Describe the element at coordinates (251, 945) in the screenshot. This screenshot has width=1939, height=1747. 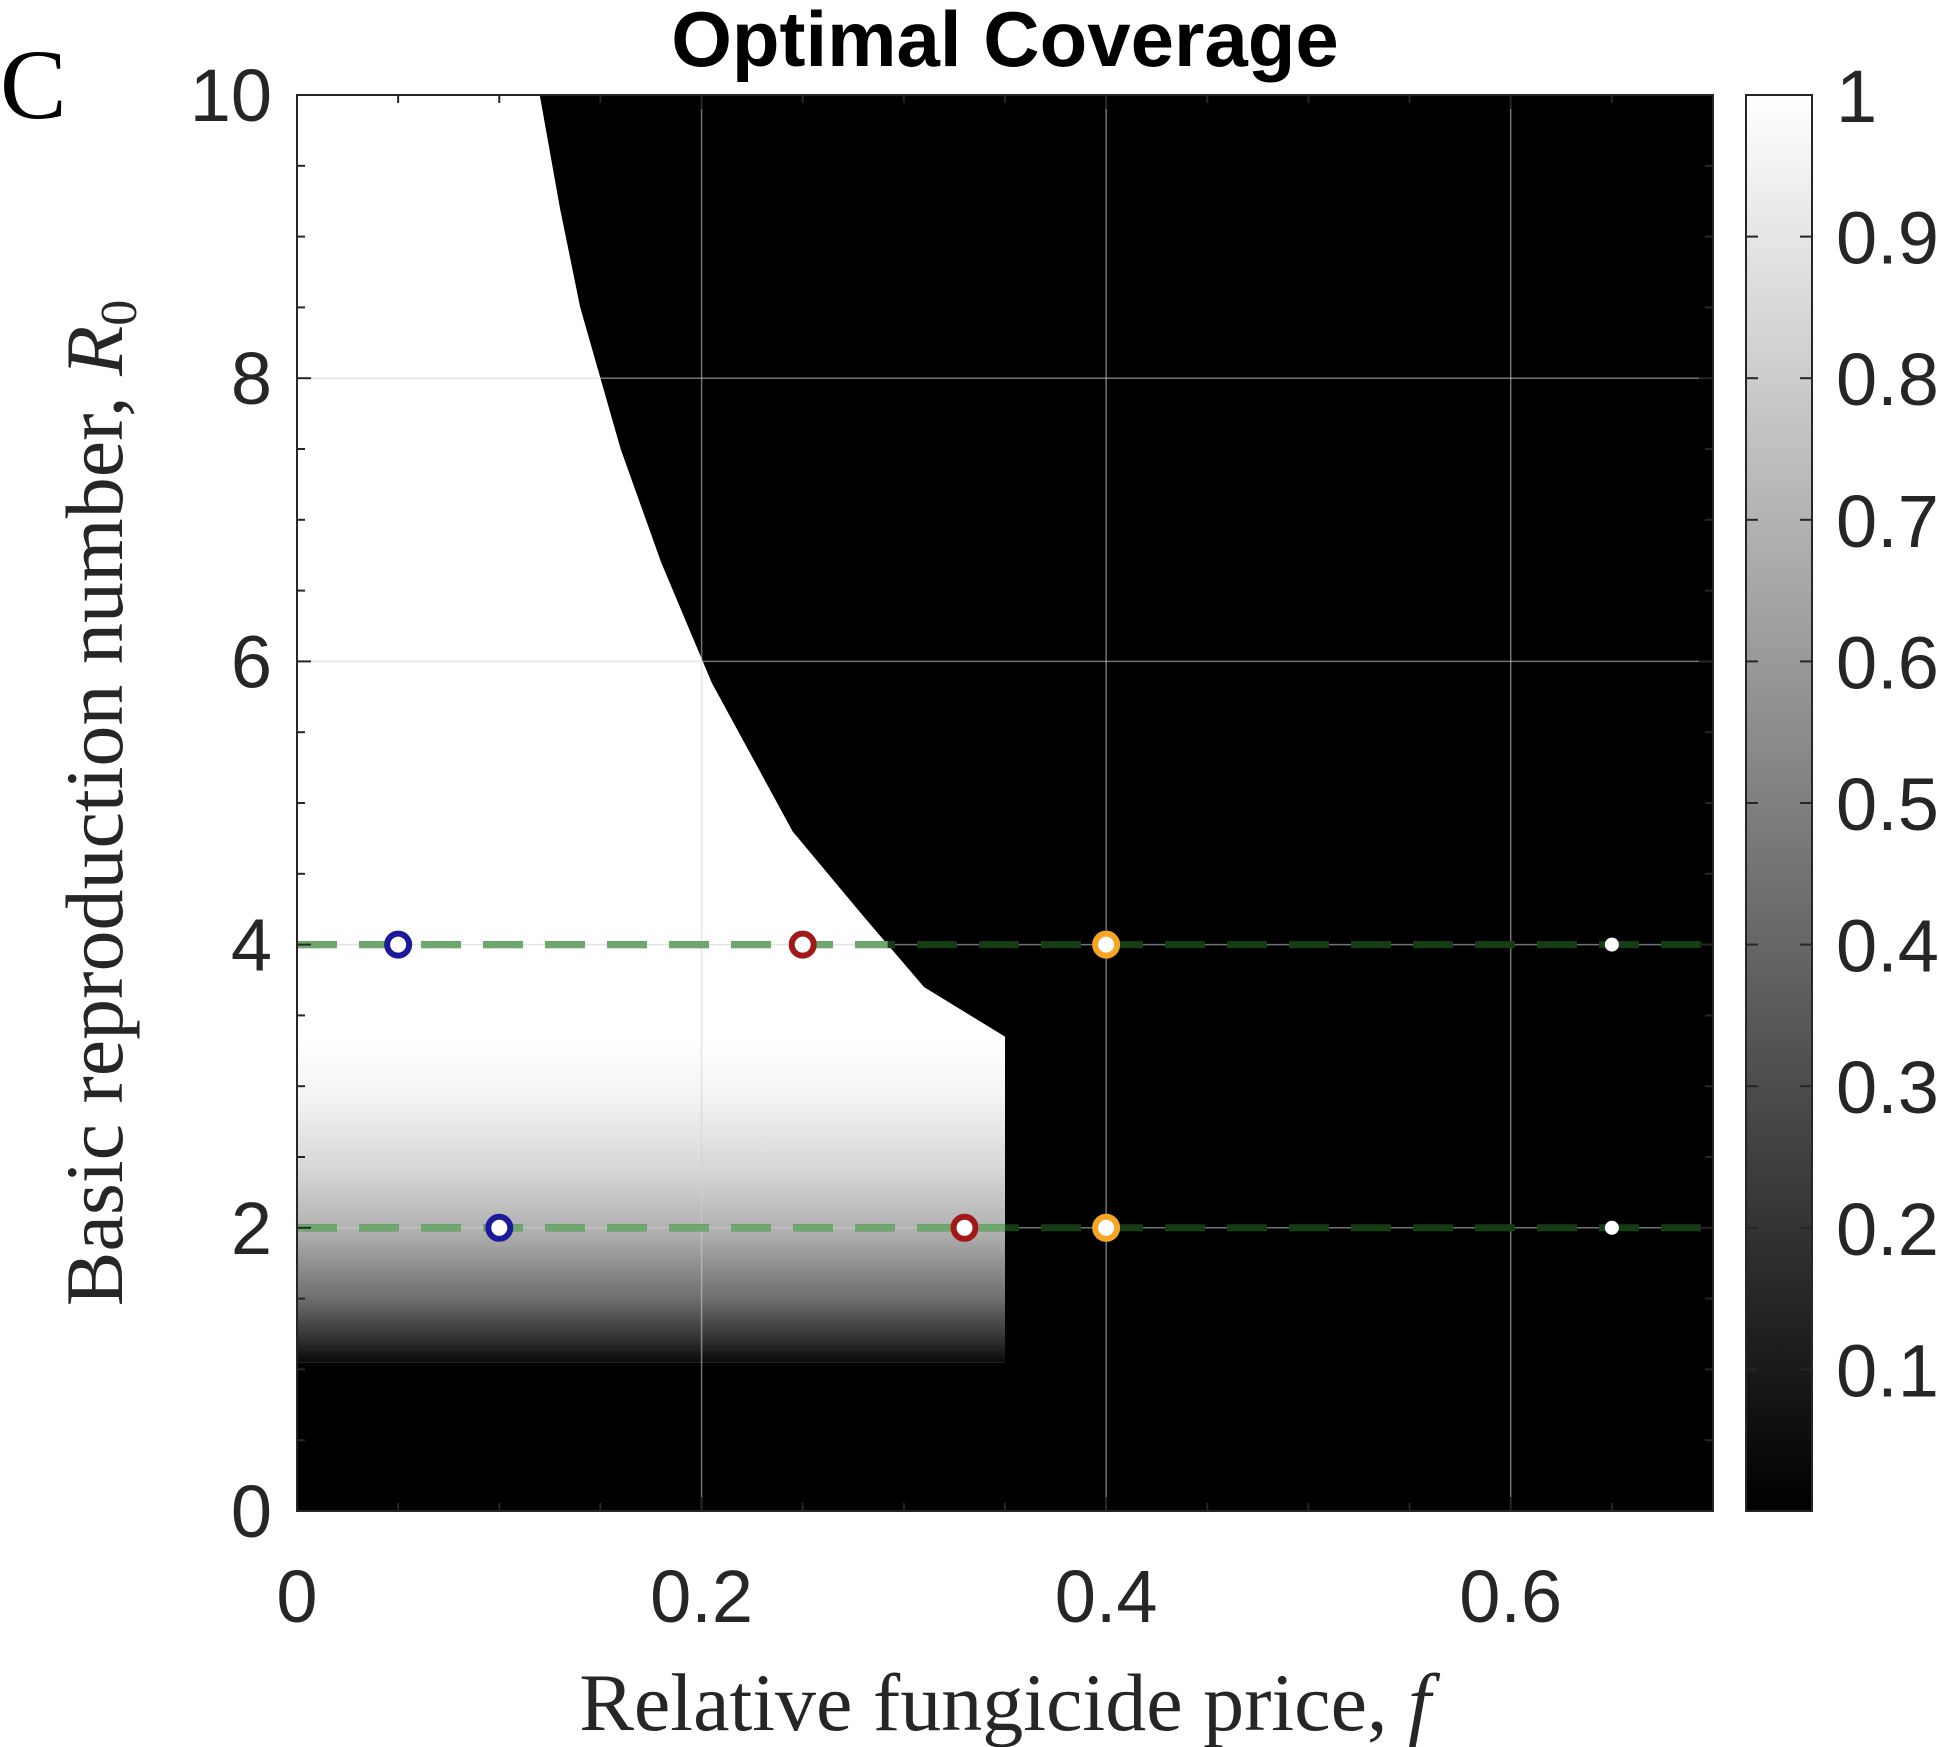
I see `y-tick-label: 4` at that location.